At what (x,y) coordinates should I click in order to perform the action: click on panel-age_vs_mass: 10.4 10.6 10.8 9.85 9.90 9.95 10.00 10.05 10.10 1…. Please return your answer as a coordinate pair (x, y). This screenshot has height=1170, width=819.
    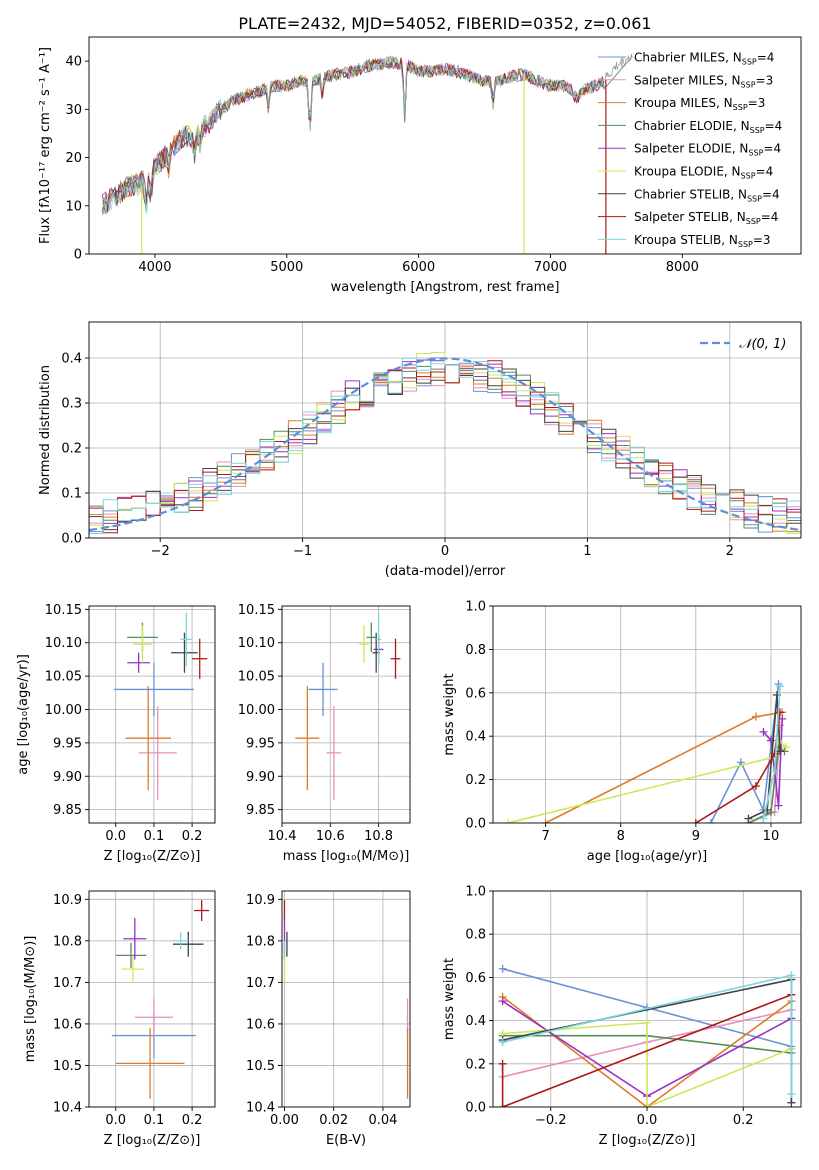
    Looking at the image, I should click on (324, 733).